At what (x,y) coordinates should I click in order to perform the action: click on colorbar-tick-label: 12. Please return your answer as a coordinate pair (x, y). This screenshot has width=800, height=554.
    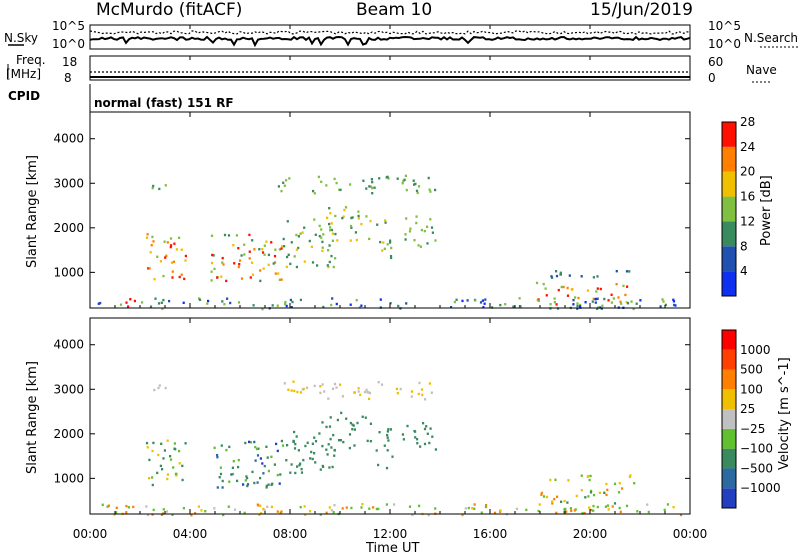
    Looking at the image, I should click on (747, 221).